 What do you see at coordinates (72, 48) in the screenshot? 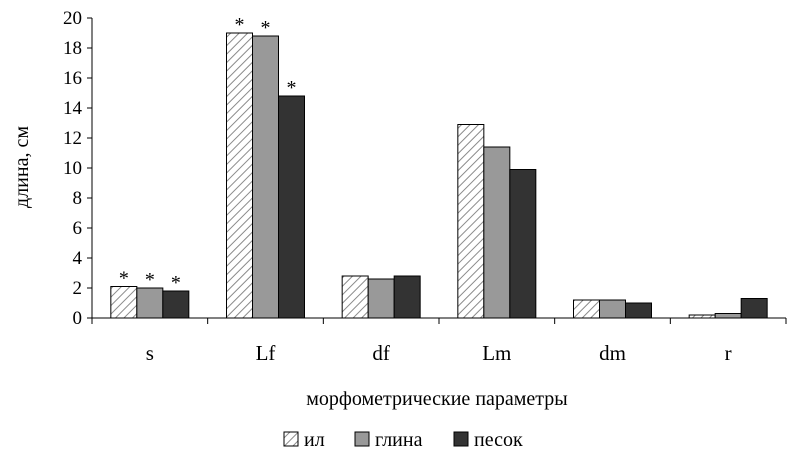
I see `y-tick-label: 18` at bounding box center [72, 48].